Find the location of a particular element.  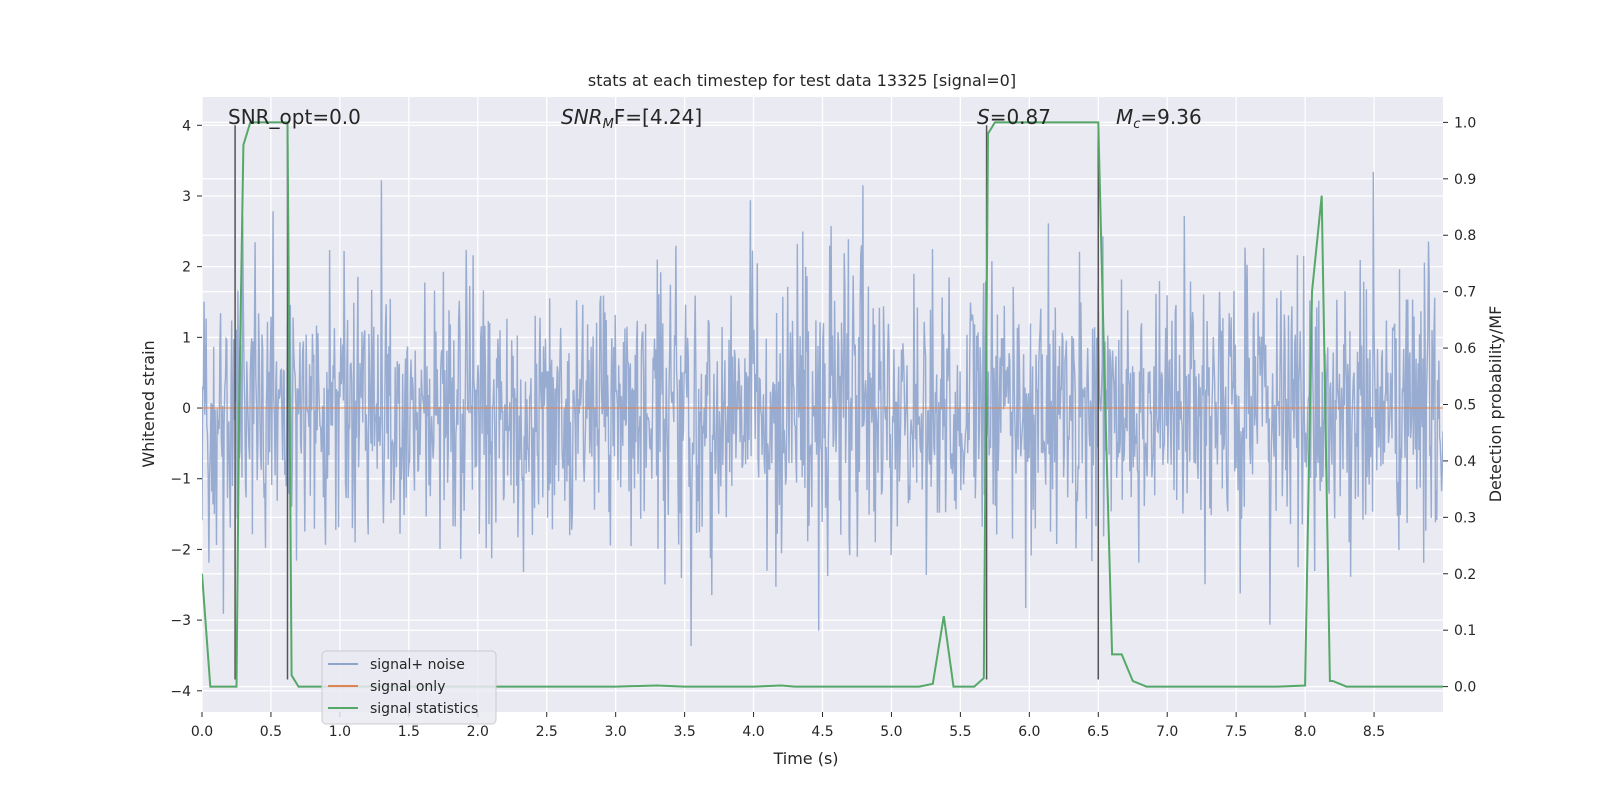

x-tick-label: 2.5 is located at coordinates (547, 732).